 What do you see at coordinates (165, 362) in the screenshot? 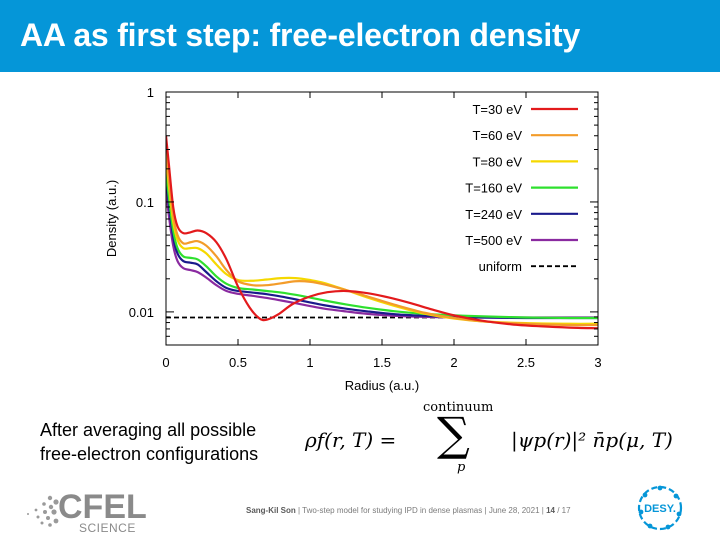
I see `x-tick-label: 0` at bounding box center [165, 362].